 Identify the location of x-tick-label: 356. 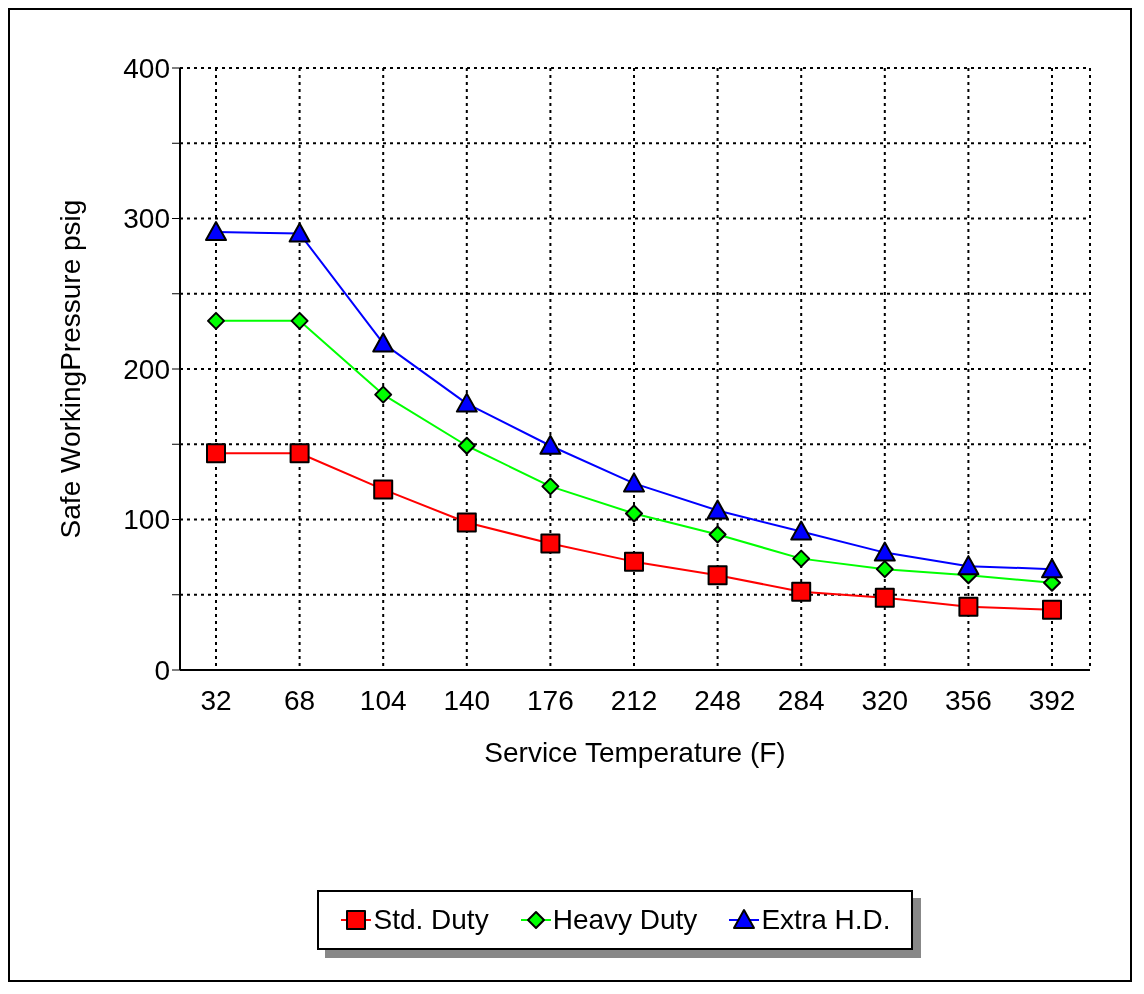
(968, 700).